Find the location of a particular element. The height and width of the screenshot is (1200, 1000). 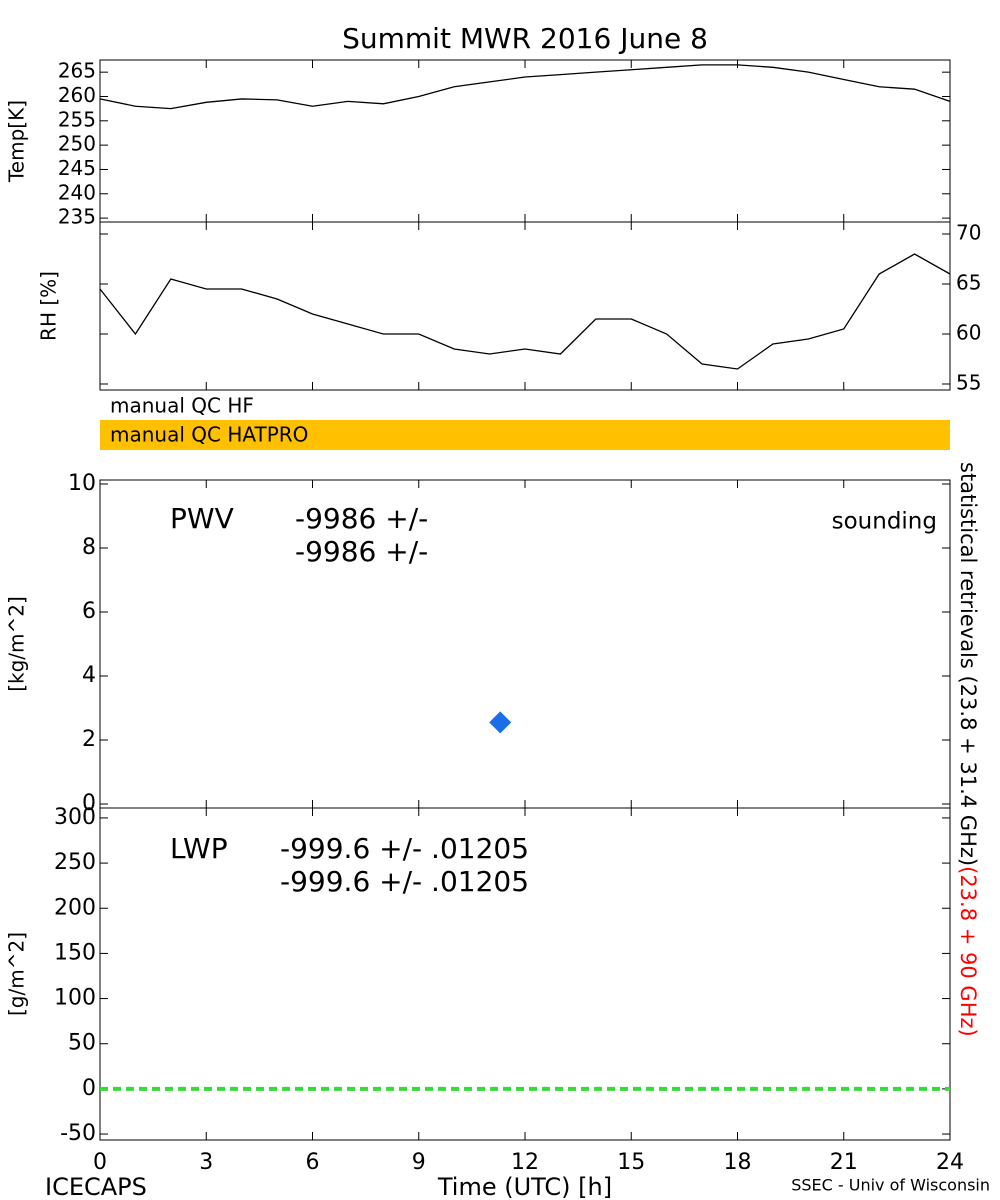

x-tick-label: 15 is located at coordinates (631, 1162).